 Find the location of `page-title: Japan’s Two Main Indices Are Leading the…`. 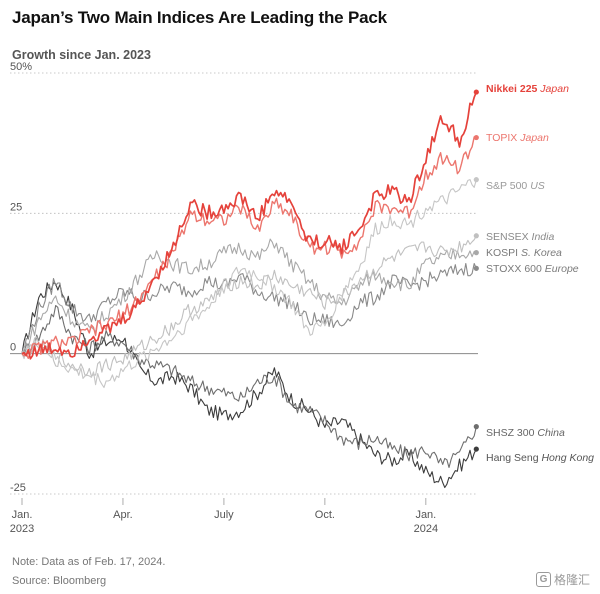

page-title: Japan’s Two Main Indices Are Leading the… is located at coordinates (199, 17).